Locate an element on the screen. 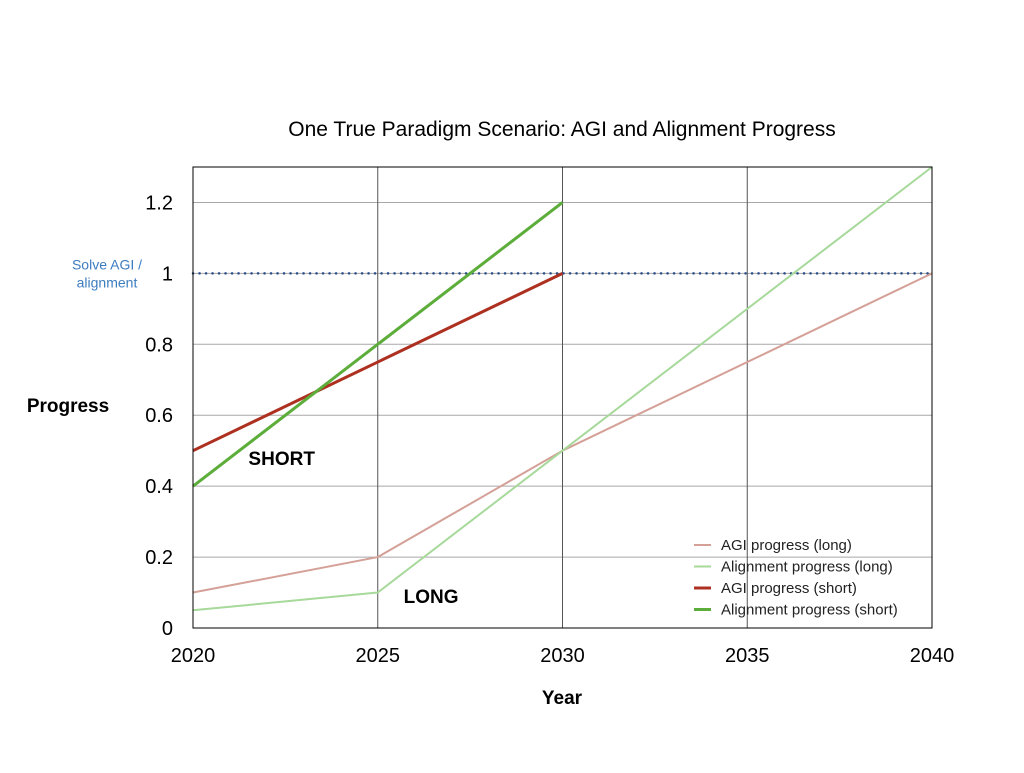  x-tick-label: 2030 is located at coordinates (562, 656).